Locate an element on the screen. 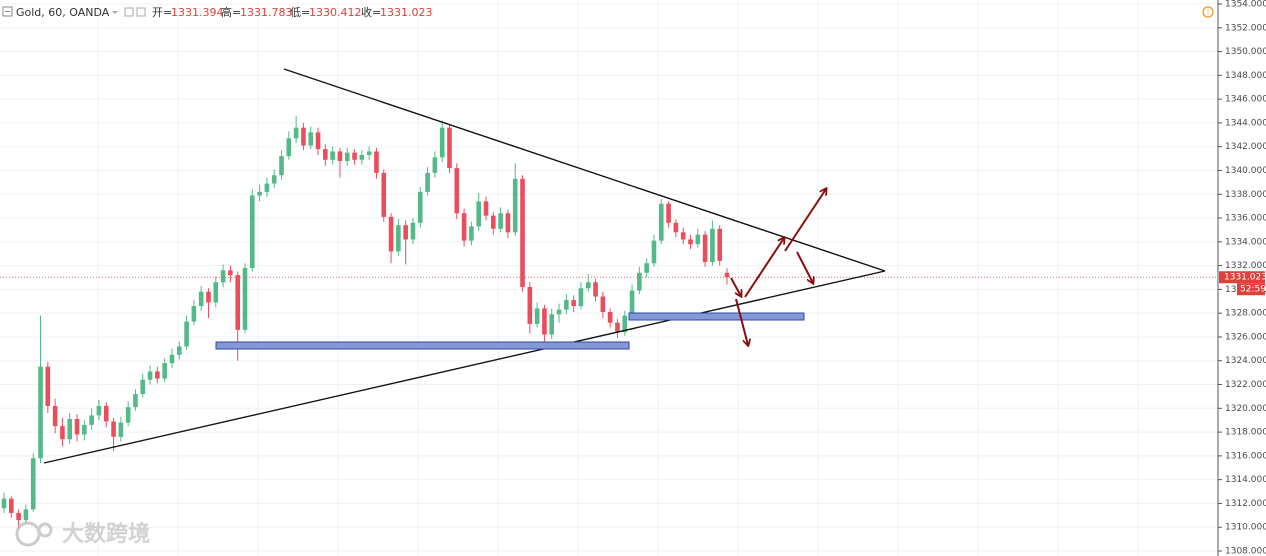 This screenshot has width=1266, height=556. watermark-text: 大数跨境 is located at coordinates (106, 534).